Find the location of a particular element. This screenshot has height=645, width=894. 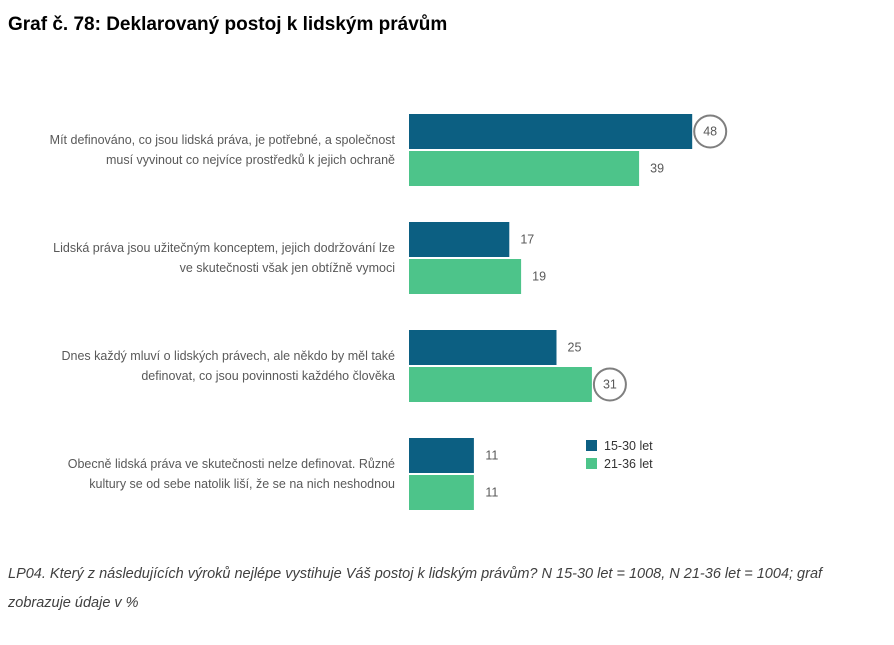

data-label: 39 is located at coordinates (657, 169).